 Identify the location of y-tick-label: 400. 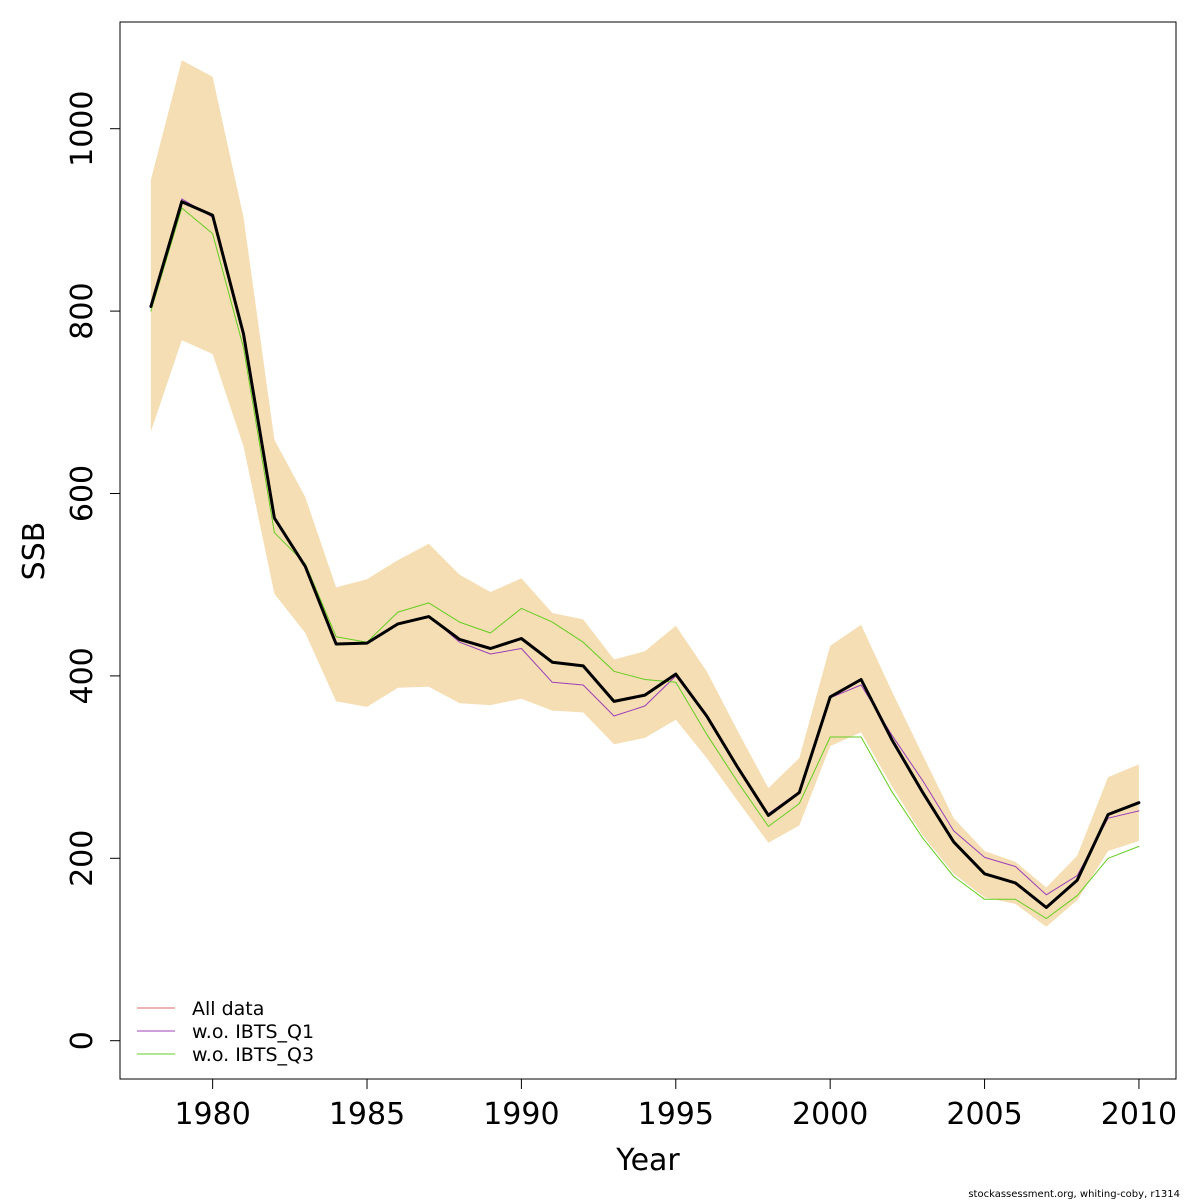
(82, 675).